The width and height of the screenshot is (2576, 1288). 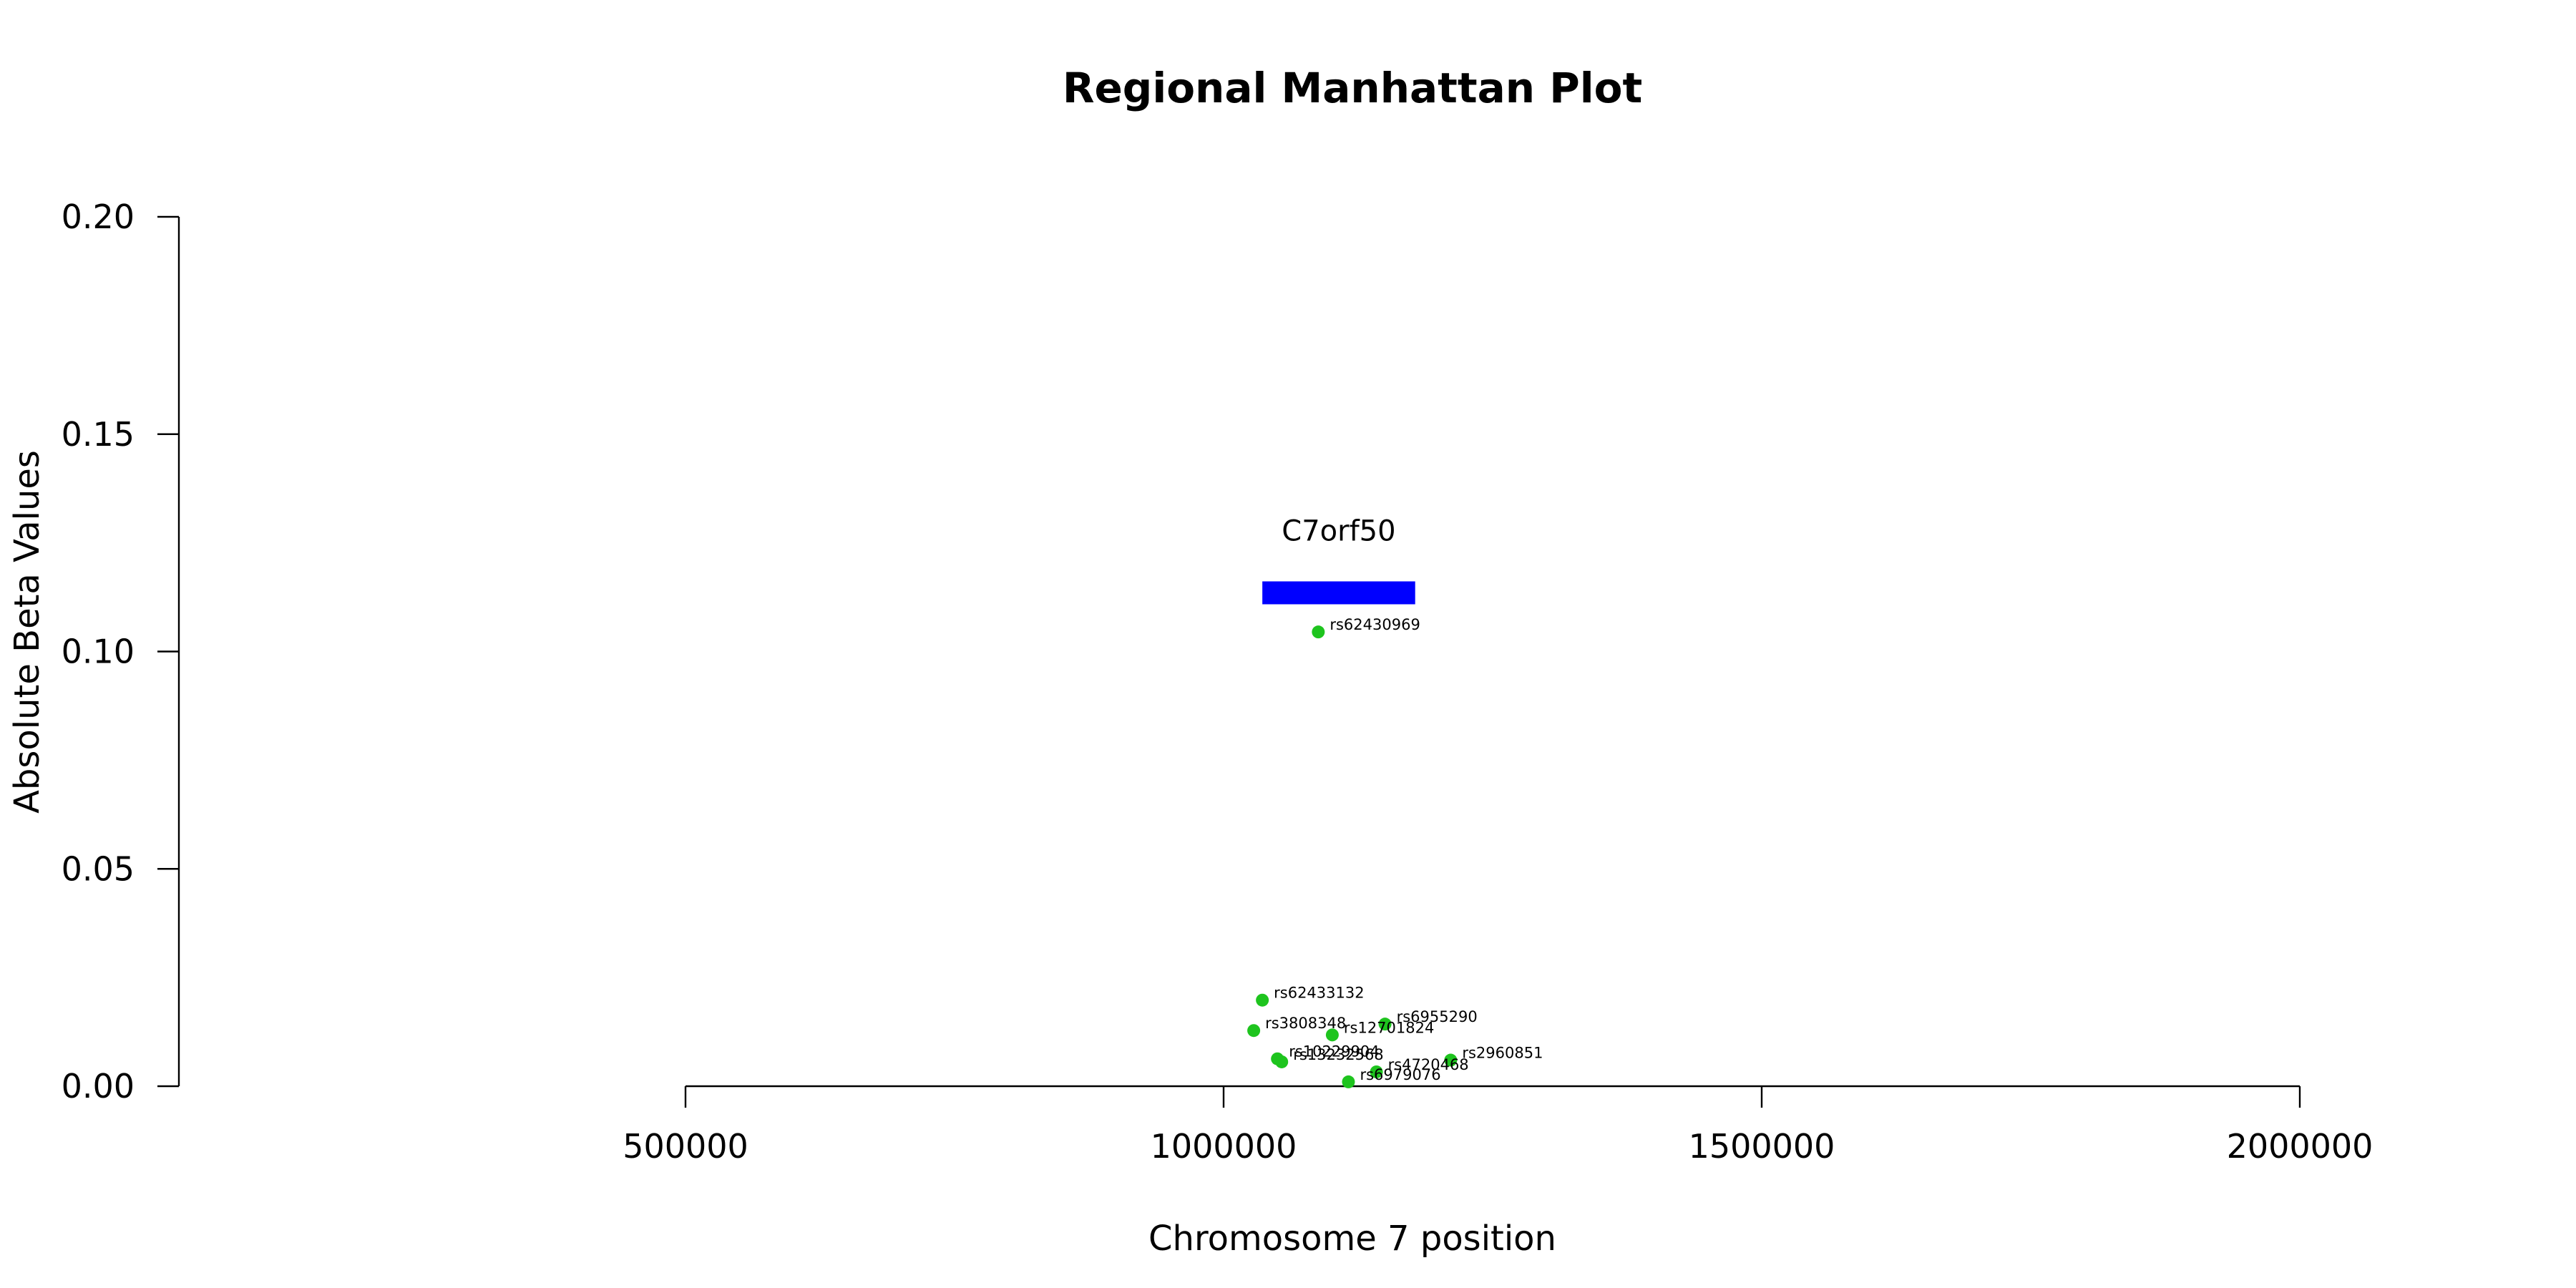 What do you see at coordinates (1338, 1054) in the screenshot?
I see `snp-label: rs13232568` at bounding box center [1338, 1054].